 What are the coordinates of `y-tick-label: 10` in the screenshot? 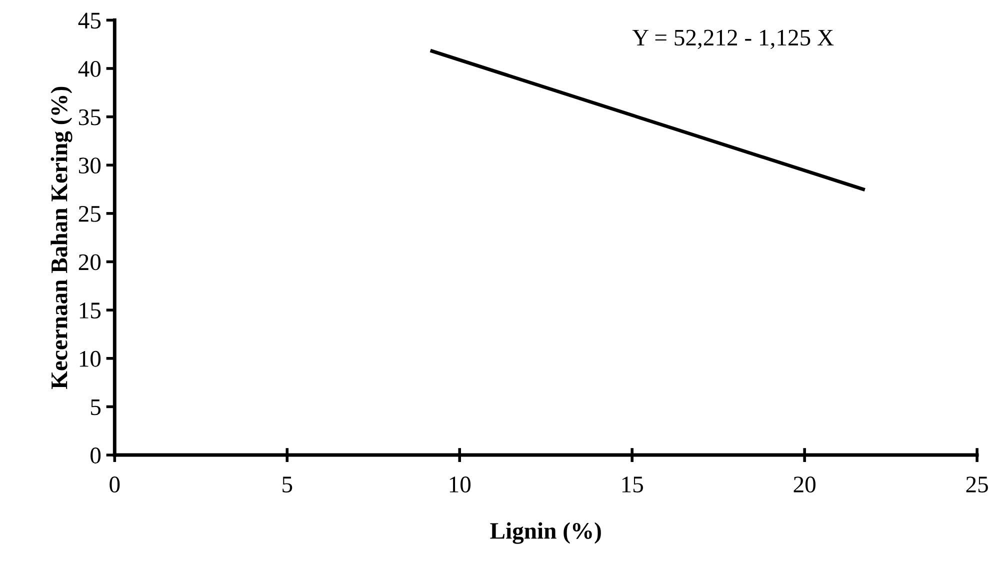 It's located at (90, 358).